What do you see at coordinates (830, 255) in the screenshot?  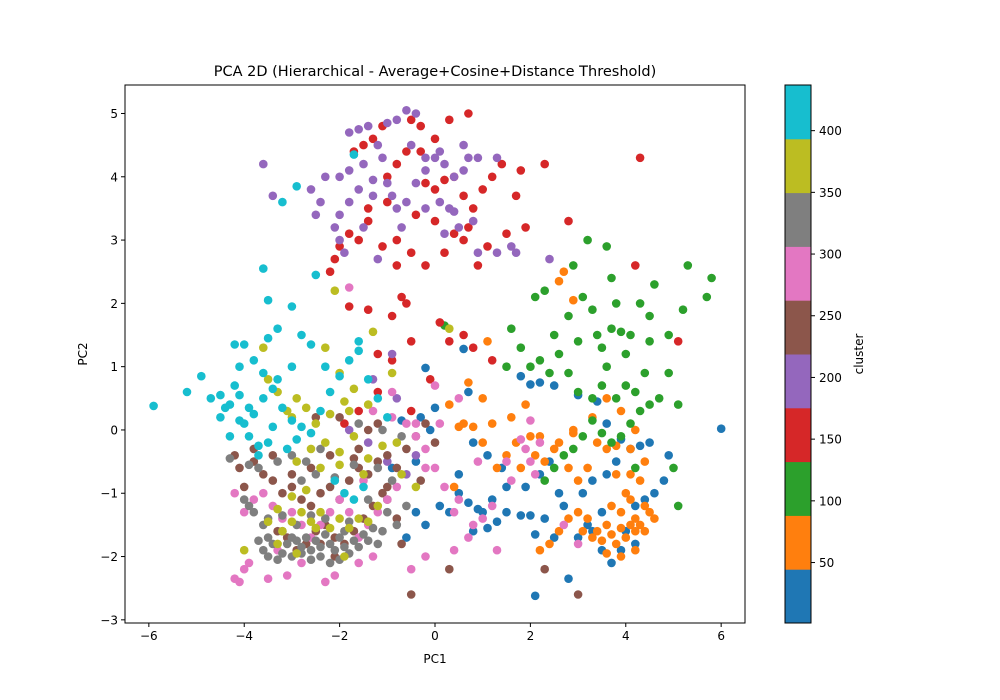 I see `colorbar-tick-label: 300` at bounding box center [830, 255].